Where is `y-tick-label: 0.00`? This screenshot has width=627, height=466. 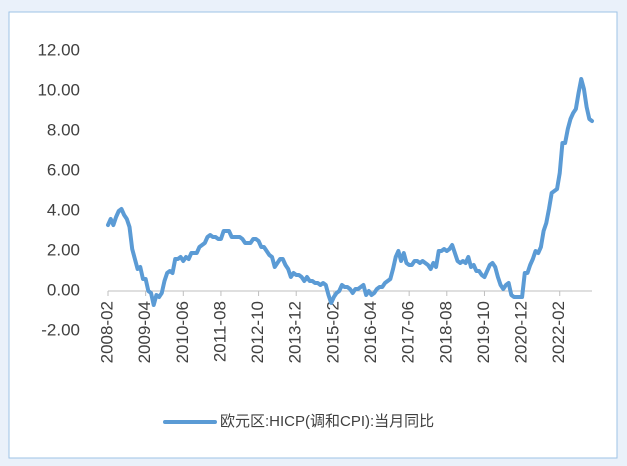 y-tick-label: 0.00 is located at coordinates (63, 289).